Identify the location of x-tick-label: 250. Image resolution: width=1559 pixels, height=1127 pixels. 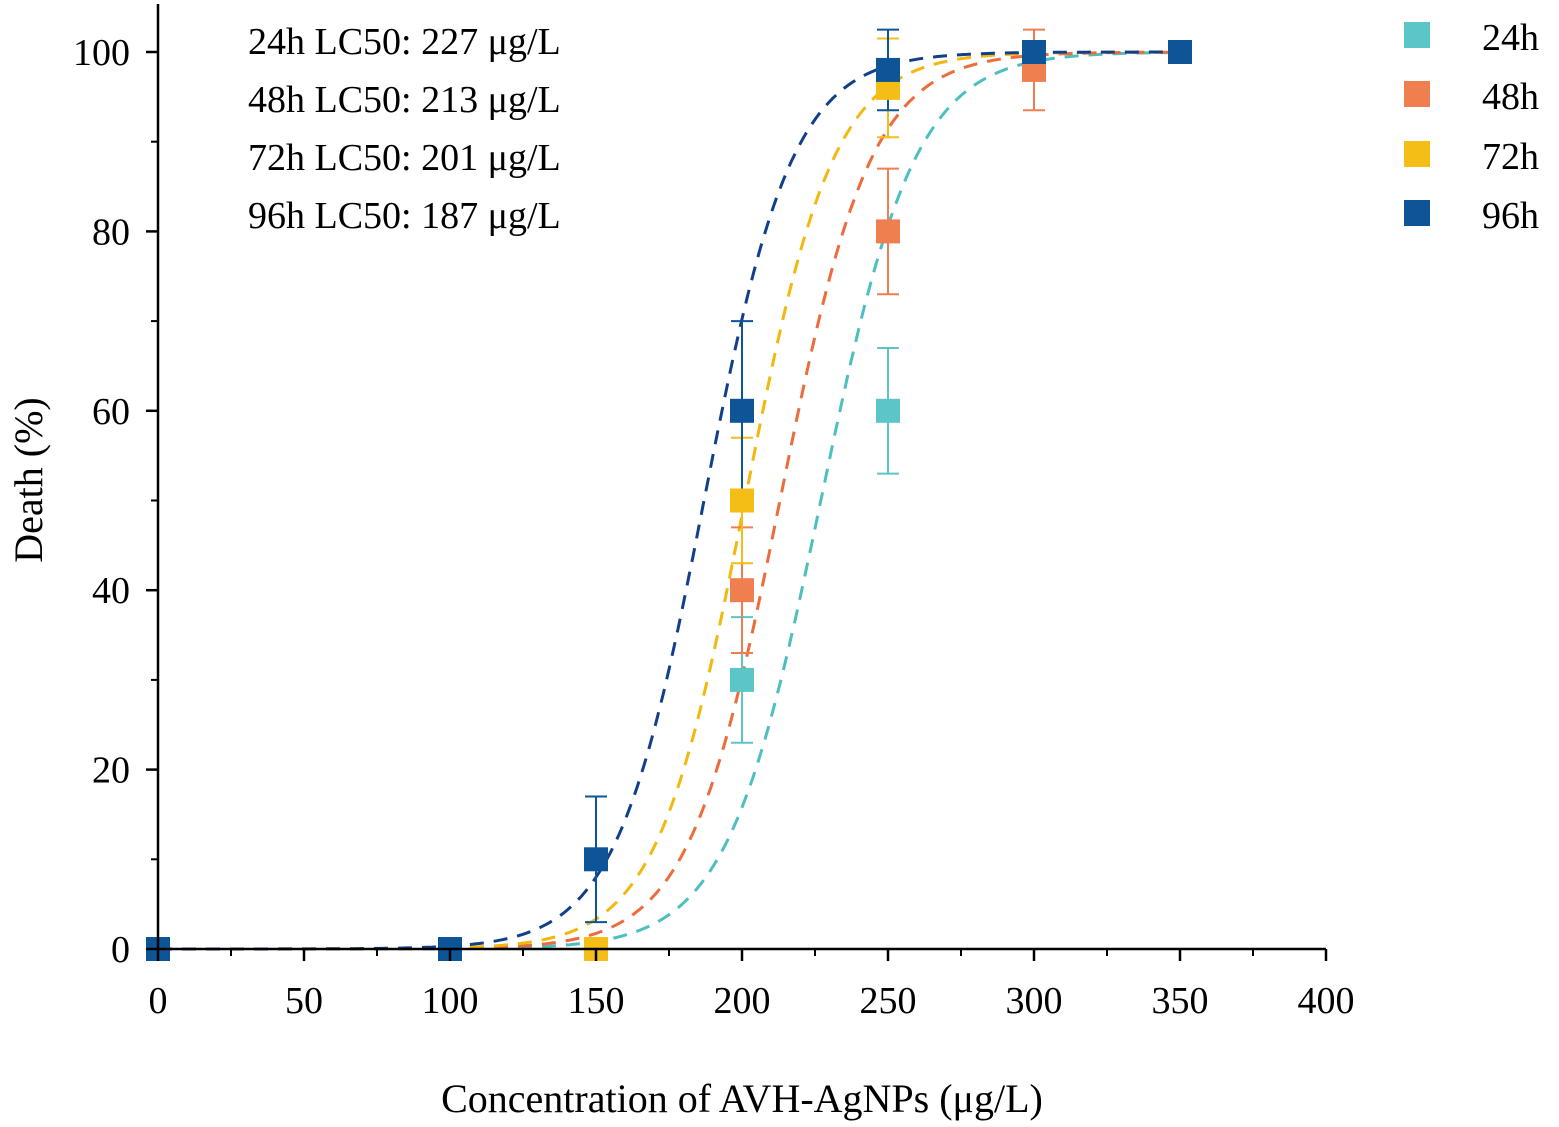
(888, 1001).